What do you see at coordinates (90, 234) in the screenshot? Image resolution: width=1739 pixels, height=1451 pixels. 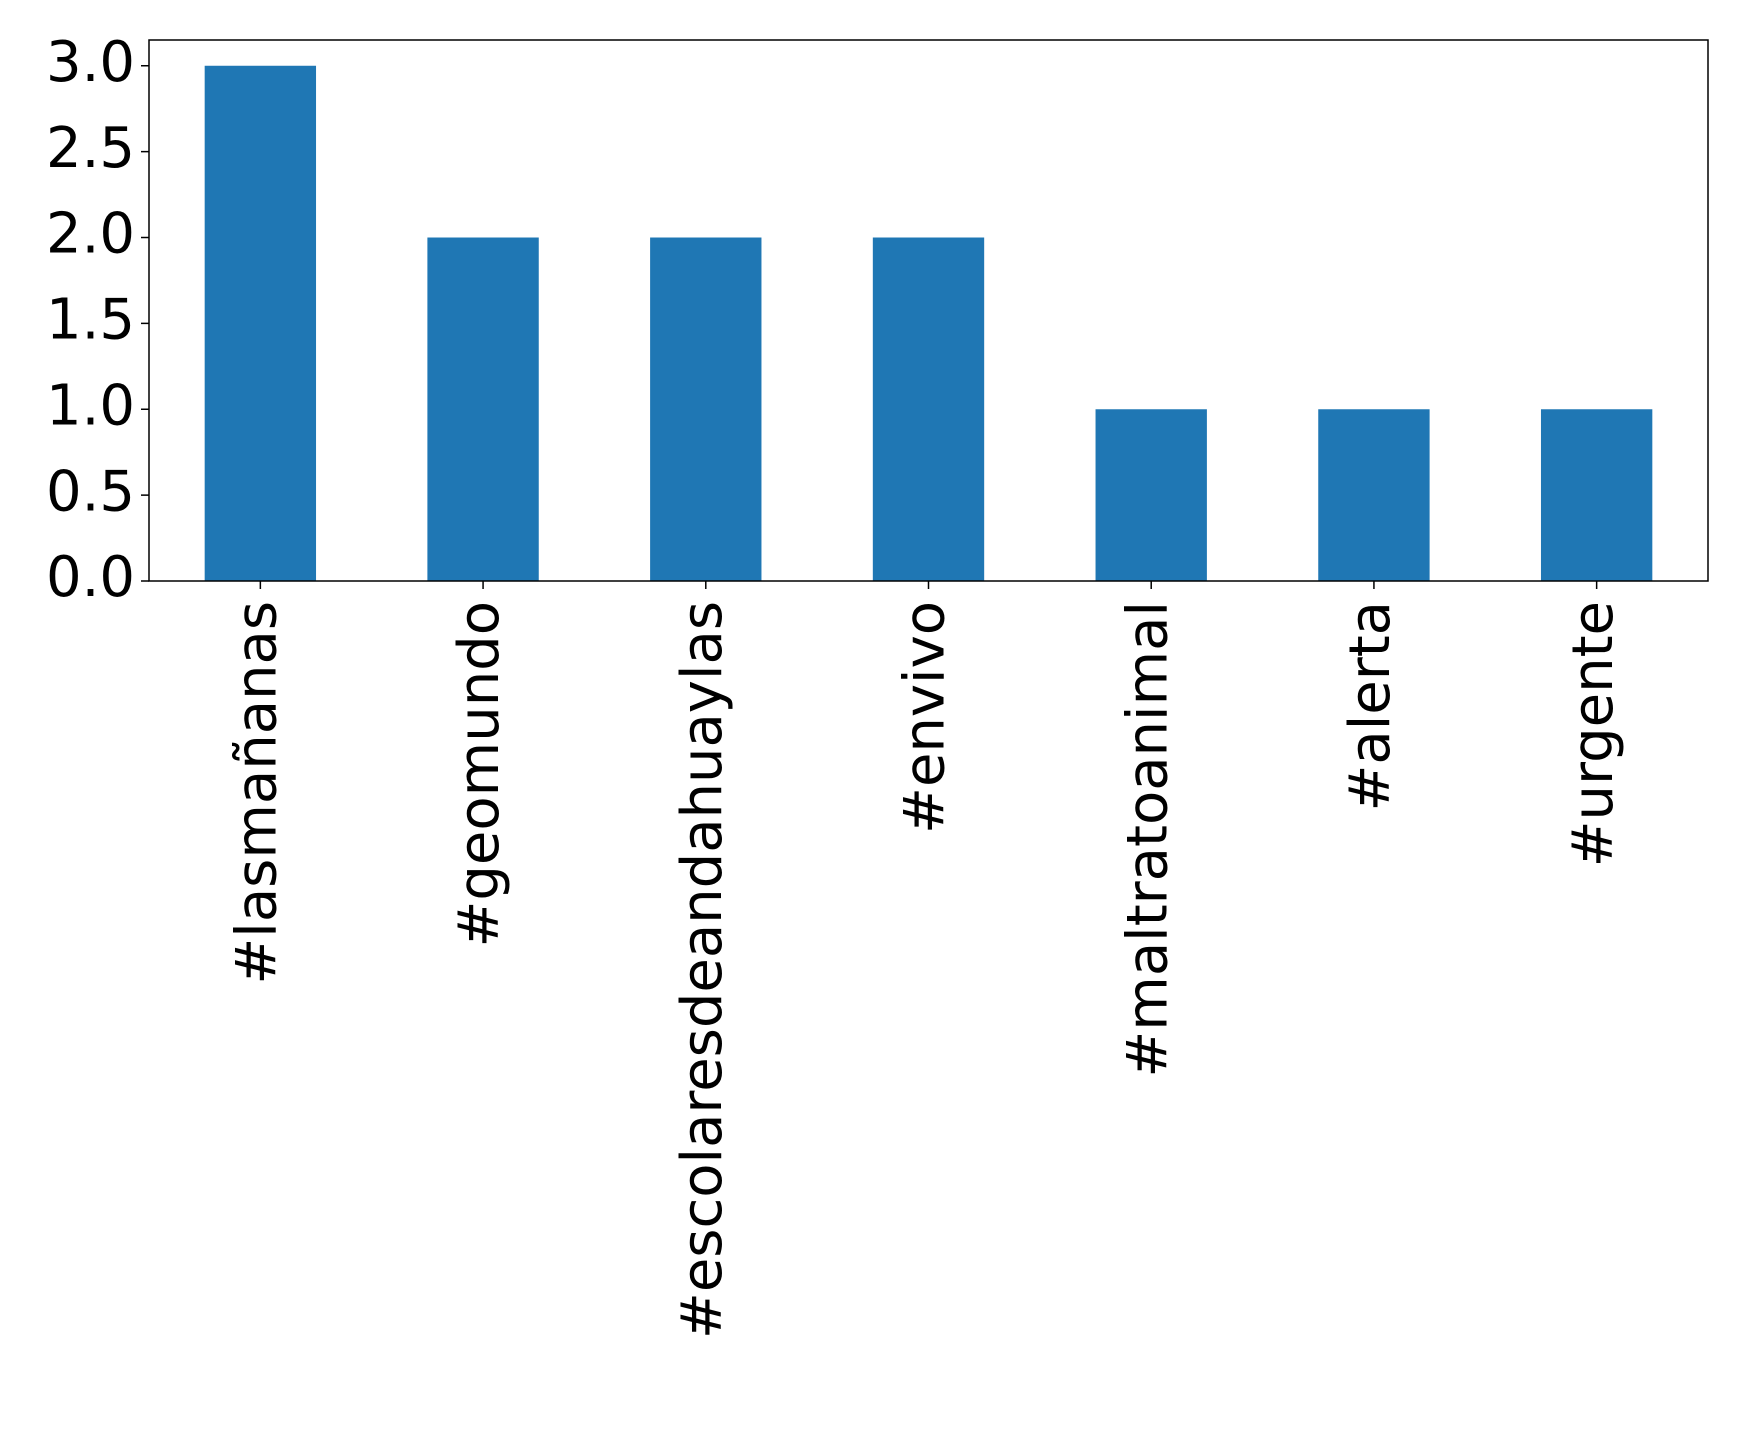 I see `y-tick-label: 2.0` at bounding box center [90, 234].